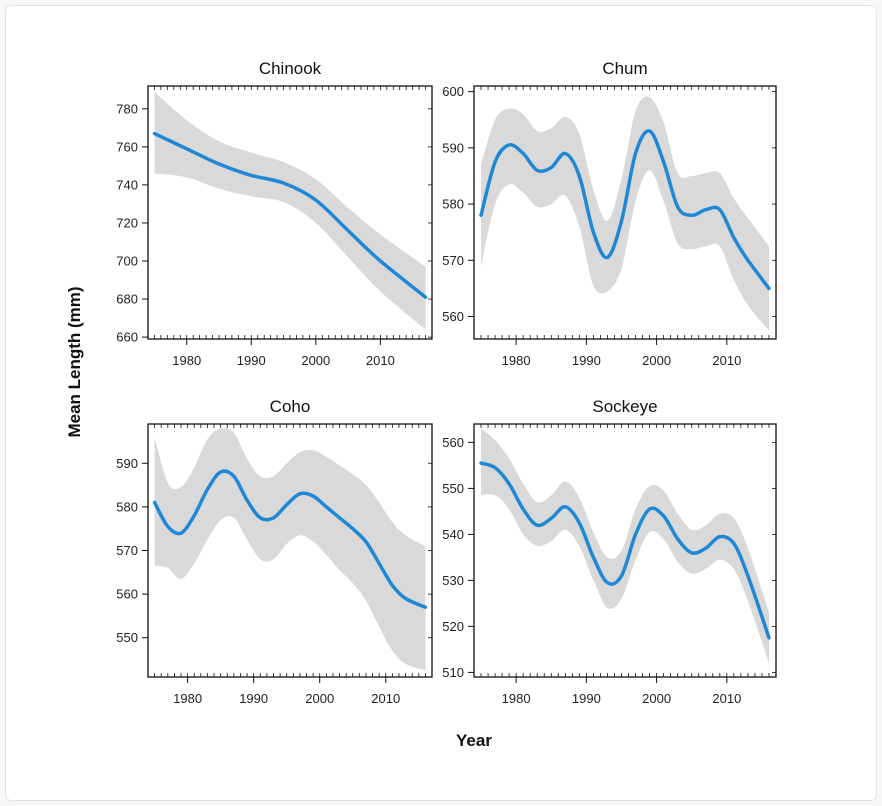  I want to click on y-tick-label-chinook: 660, so click(127, 337).